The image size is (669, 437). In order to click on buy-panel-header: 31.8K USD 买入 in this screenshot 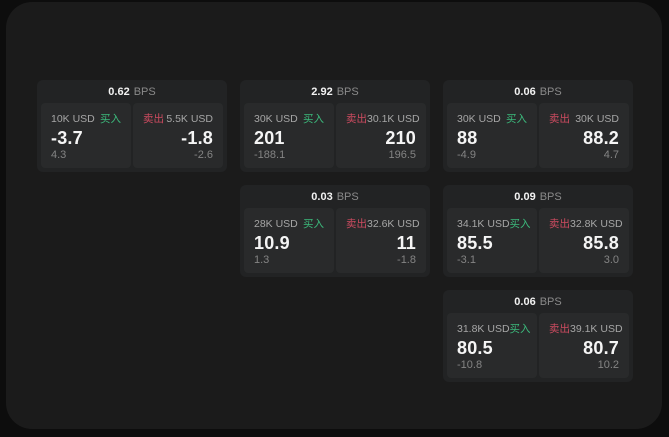, I will do `click(494, 328)`.